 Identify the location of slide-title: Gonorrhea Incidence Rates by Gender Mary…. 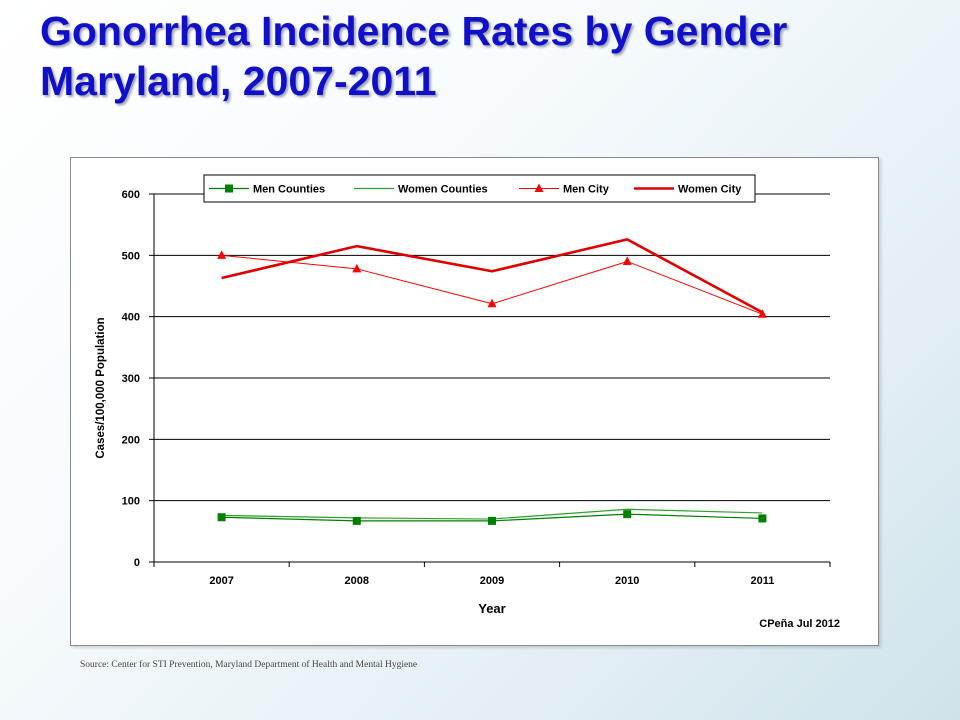
(413, 56).